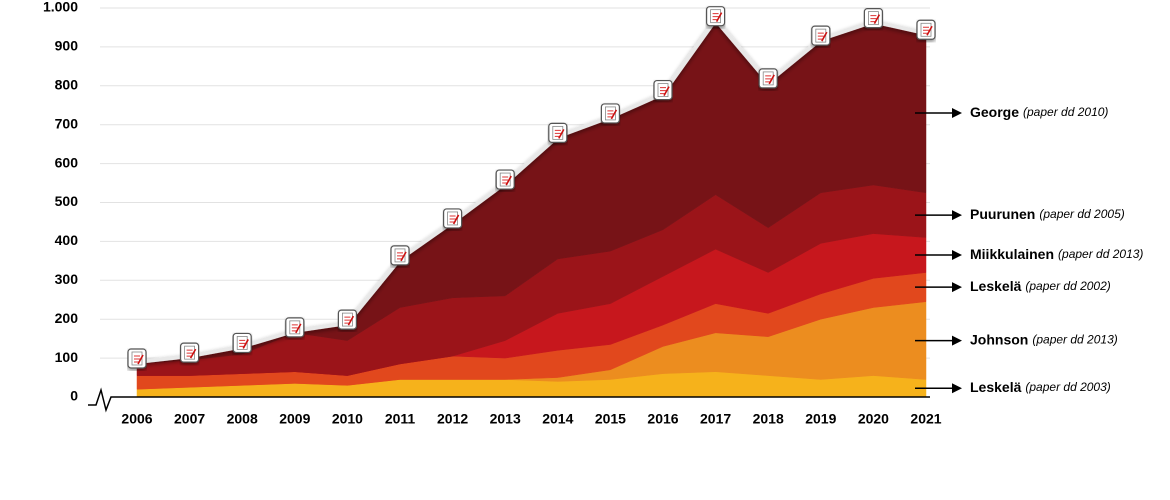 This screenshot has height=500, width=1170. Describe the element at coordinates (1067, 387) in the screenshot. I see `legend-note: (paper dd 2003)` at that location.